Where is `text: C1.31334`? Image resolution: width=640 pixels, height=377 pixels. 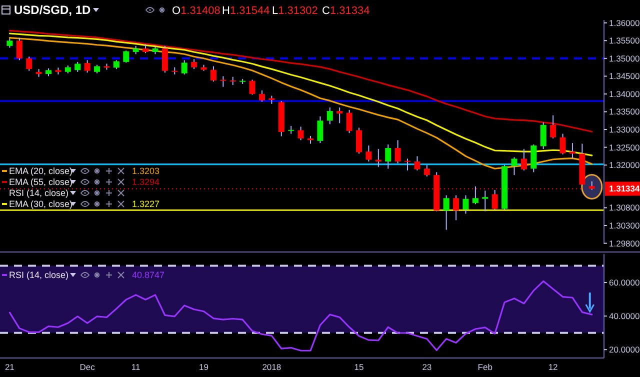
text: C1.31334 is located at coordinates (346, 11).